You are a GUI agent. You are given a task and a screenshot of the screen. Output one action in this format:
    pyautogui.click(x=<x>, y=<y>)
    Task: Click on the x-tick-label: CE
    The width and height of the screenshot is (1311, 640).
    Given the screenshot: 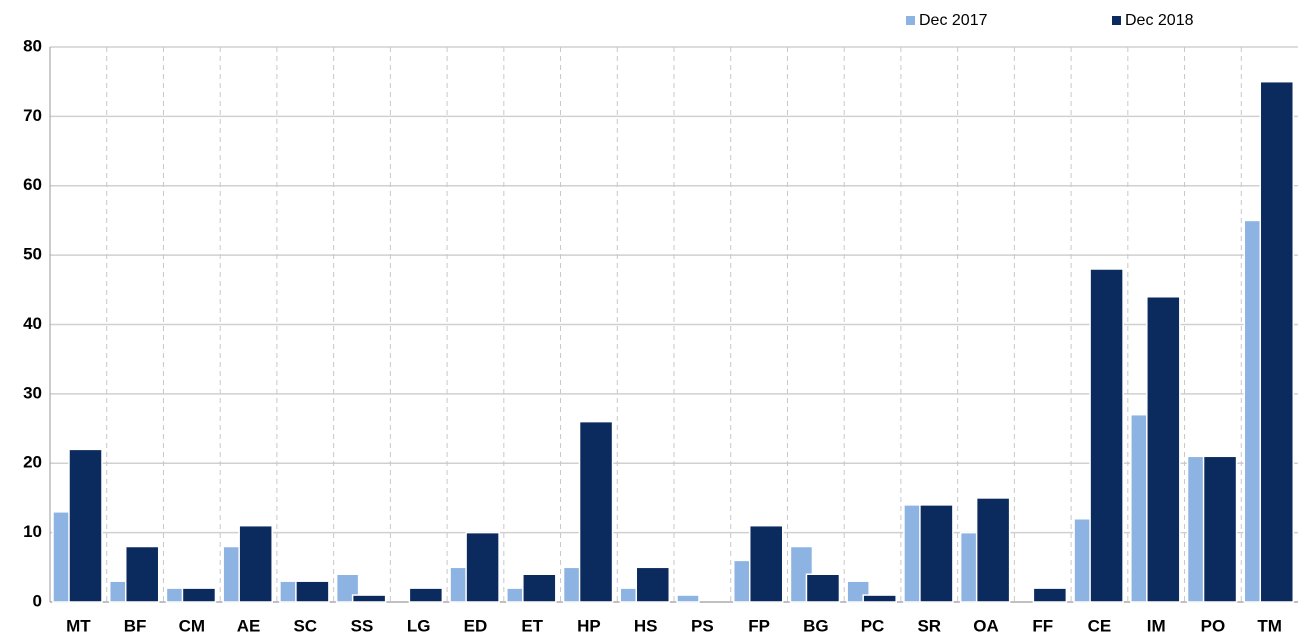 What is the action you would take?
    pyautogui.click(x=1100, y=625)
    